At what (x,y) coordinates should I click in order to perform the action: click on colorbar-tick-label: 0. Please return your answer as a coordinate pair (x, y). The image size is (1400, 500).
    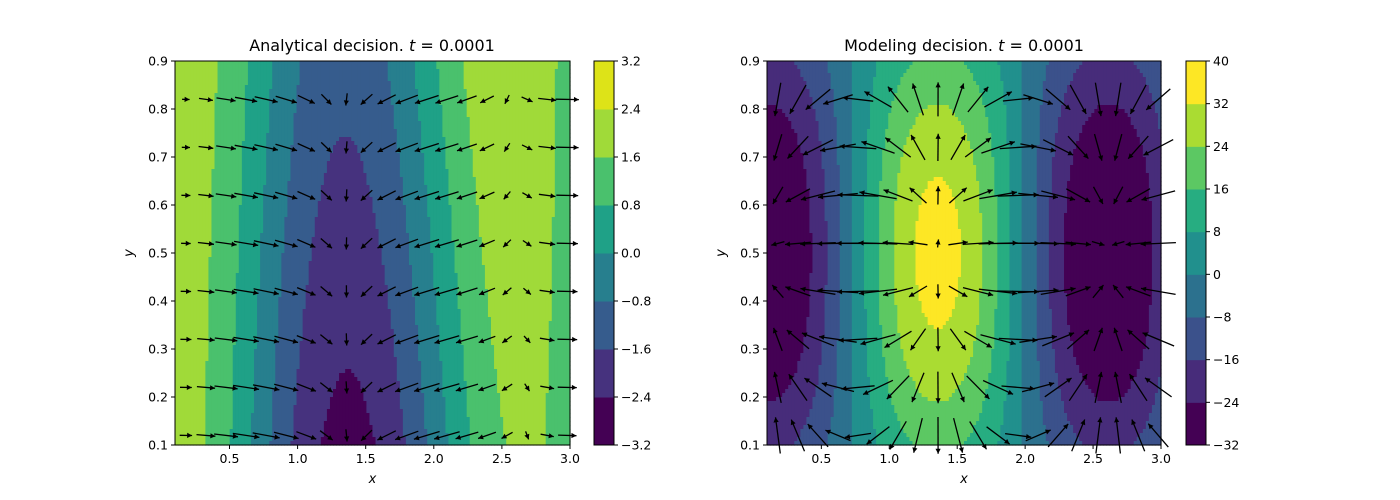
    Looking at the image, I should click on (1217, 274).